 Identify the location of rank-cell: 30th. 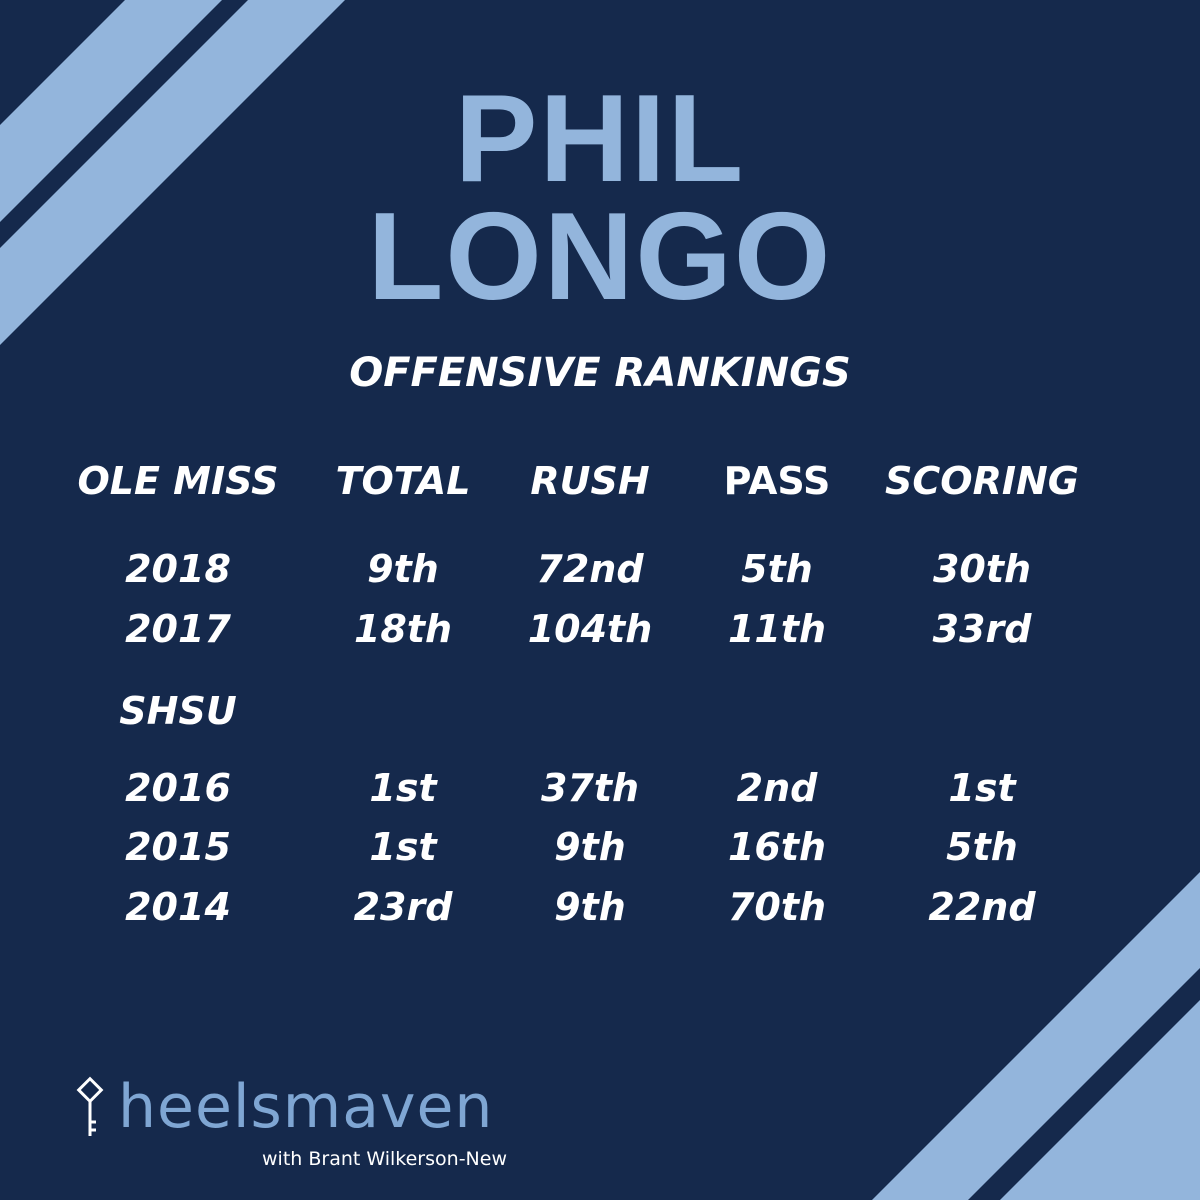
(982, 569).